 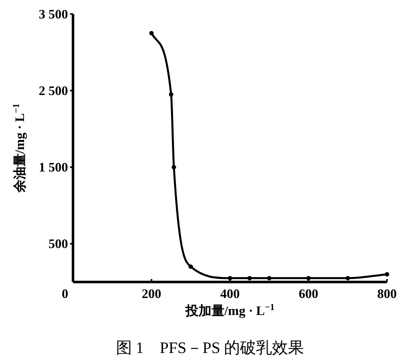 What do you see at coordinates (58, 244) in the screenshot?
I see `y-tick-label: 500` at bounding box center [58, 244].